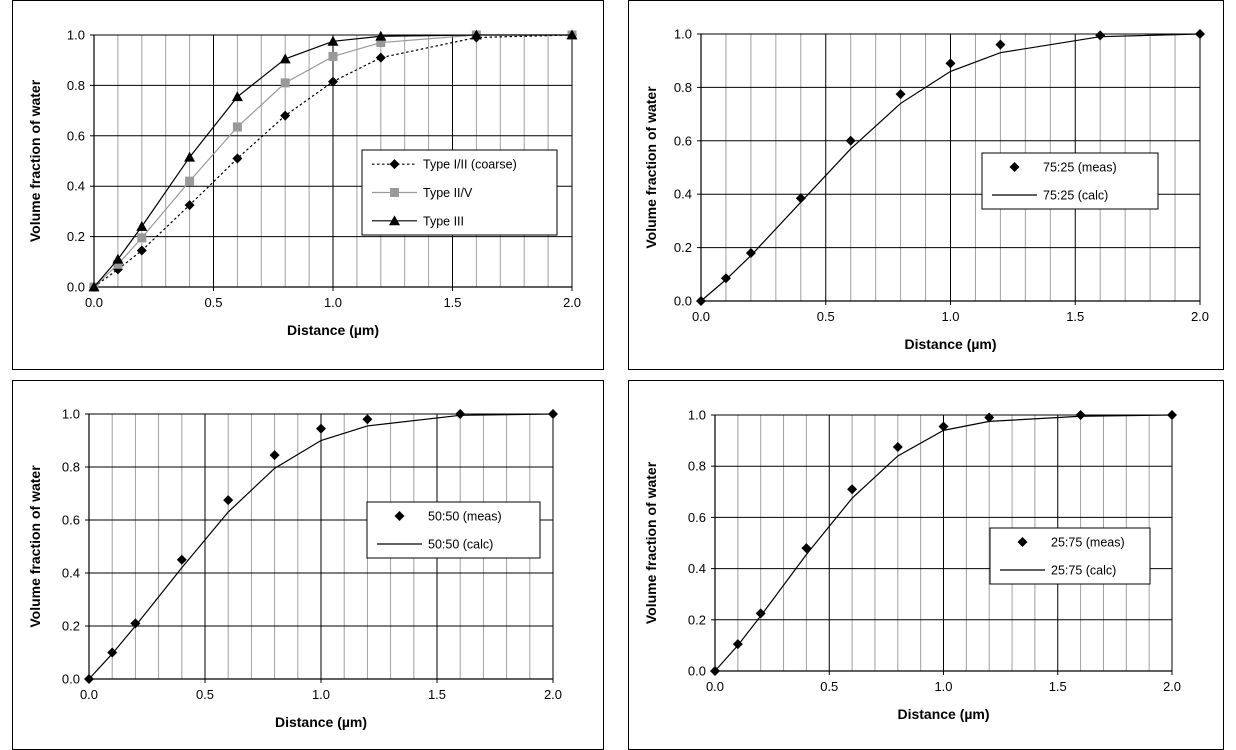 This screenshot has width=1236, height=750. I want to click on legend-label: Type III, so click(443, 221).